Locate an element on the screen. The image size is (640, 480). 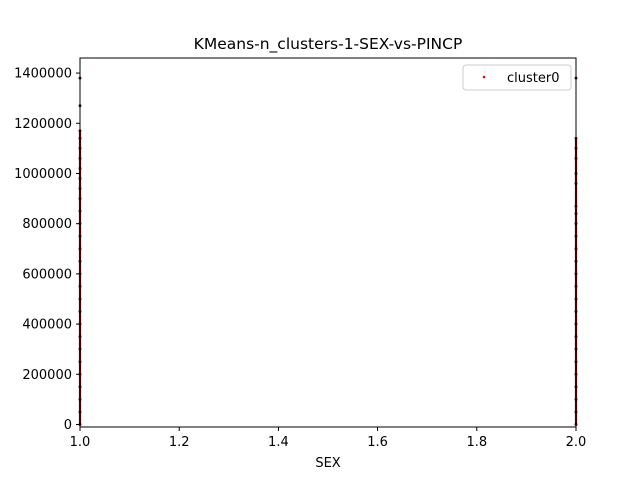
y-tick-label: 800000 is located at coordinates (47, 224).